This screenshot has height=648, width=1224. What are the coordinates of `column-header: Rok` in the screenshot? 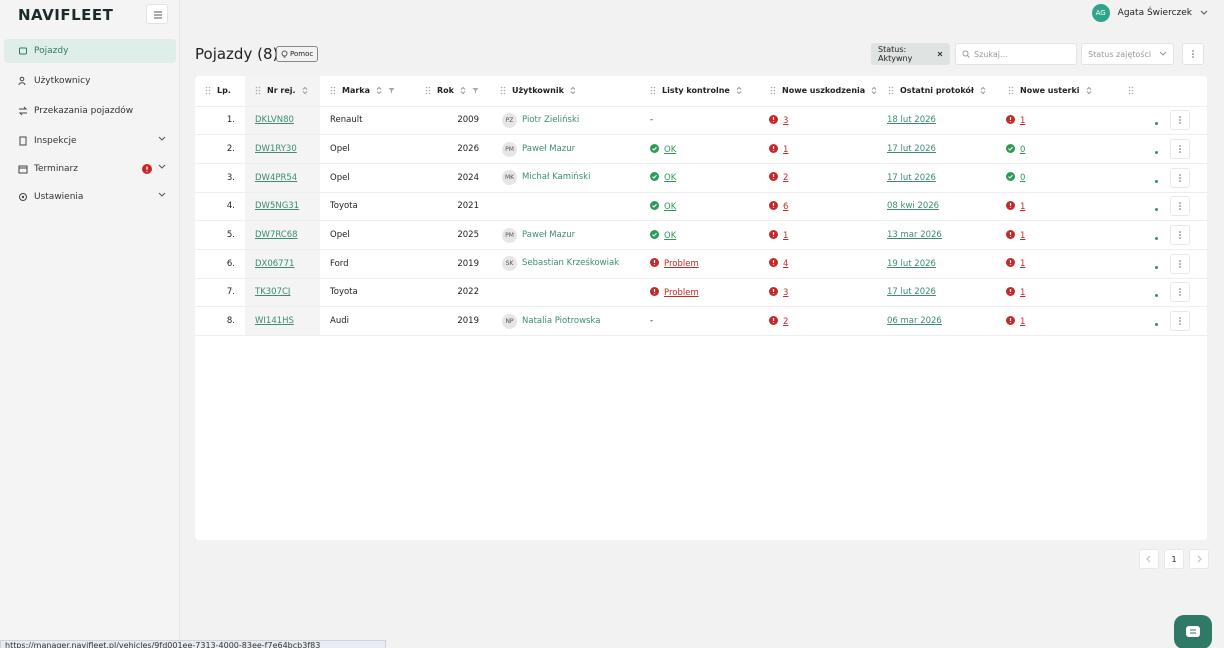 It's located at (452, 91).